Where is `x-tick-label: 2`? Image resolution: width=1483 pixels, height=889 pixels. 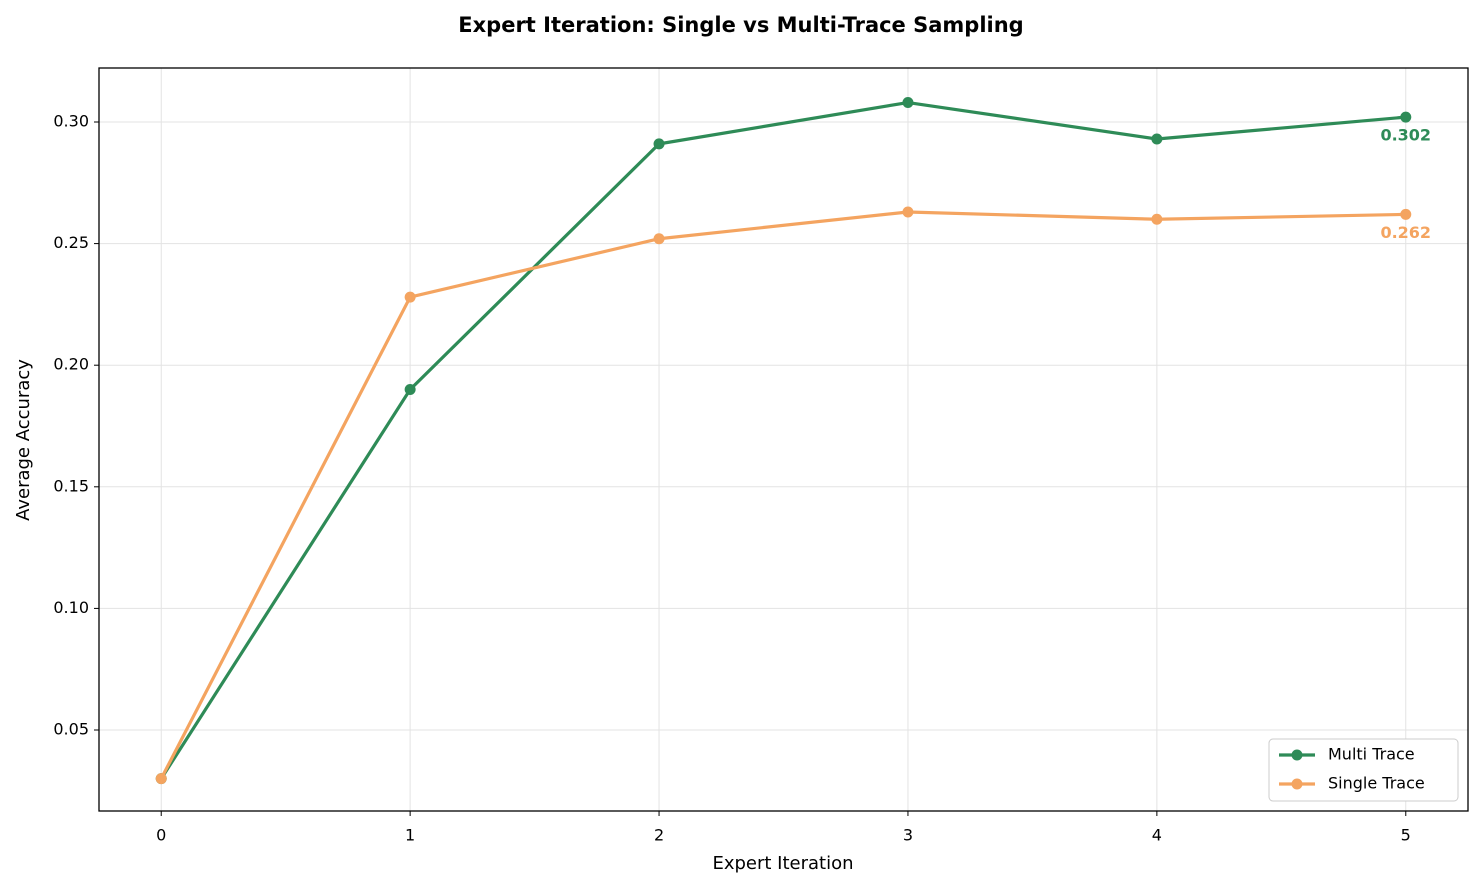 x-tick-label: 2 is located at coordinates (659, 835).